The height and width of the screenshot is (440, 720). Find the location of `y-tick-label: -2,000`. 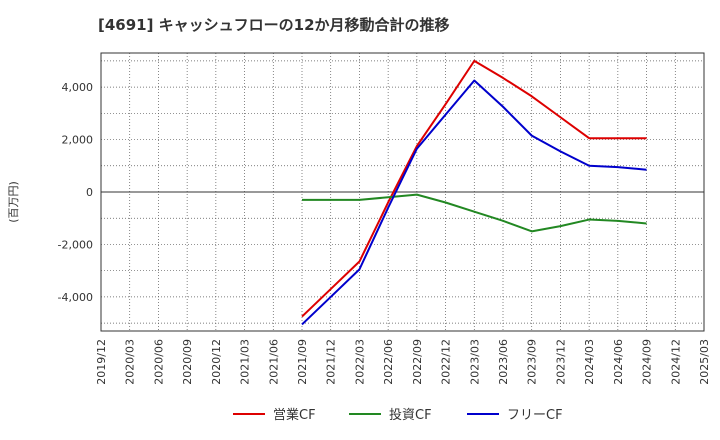

y-tick-label: -2,000 is located at coordinates (75, 244).